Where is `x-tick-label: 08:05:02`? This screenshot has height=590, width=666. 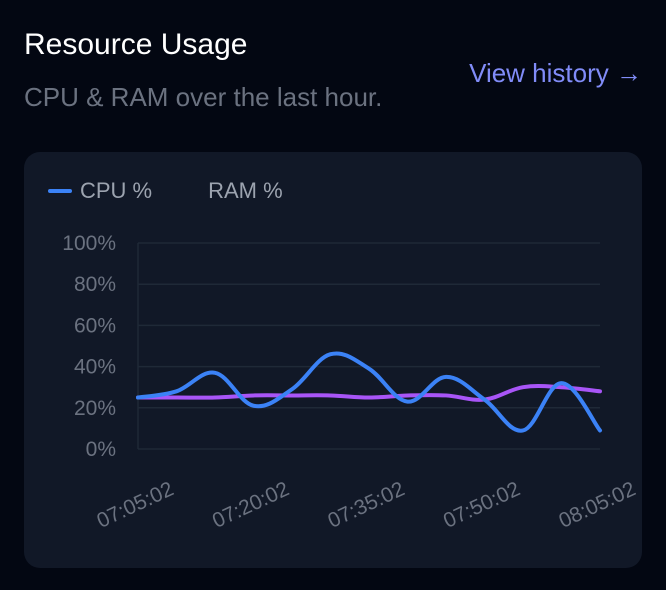 x-tick-label: 08:05:02 is located at coordinates (597, 504).